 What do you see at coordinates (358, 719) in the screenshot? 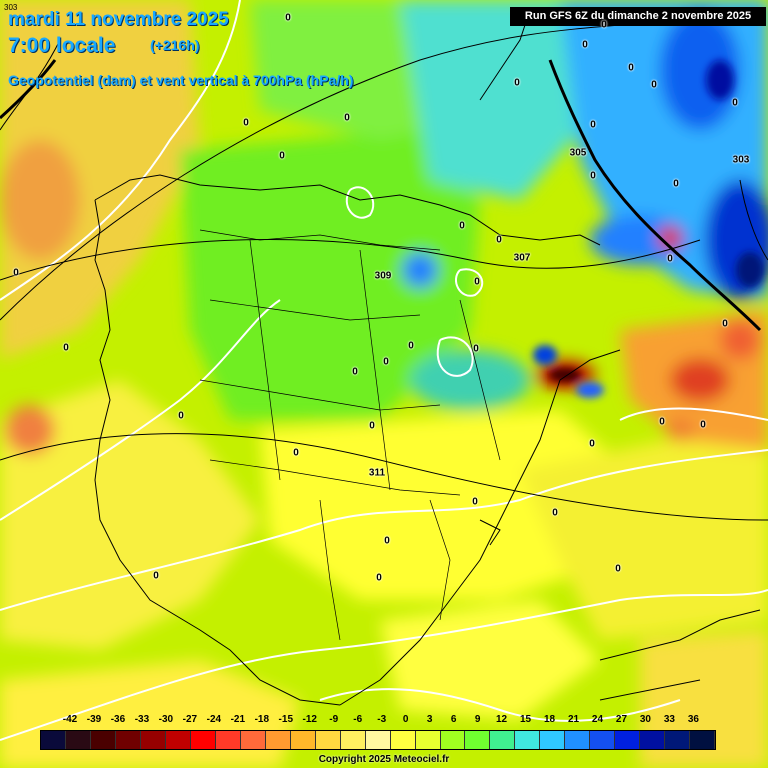
I see `legend-tick-label: -6` at bounding box center [358, 719].